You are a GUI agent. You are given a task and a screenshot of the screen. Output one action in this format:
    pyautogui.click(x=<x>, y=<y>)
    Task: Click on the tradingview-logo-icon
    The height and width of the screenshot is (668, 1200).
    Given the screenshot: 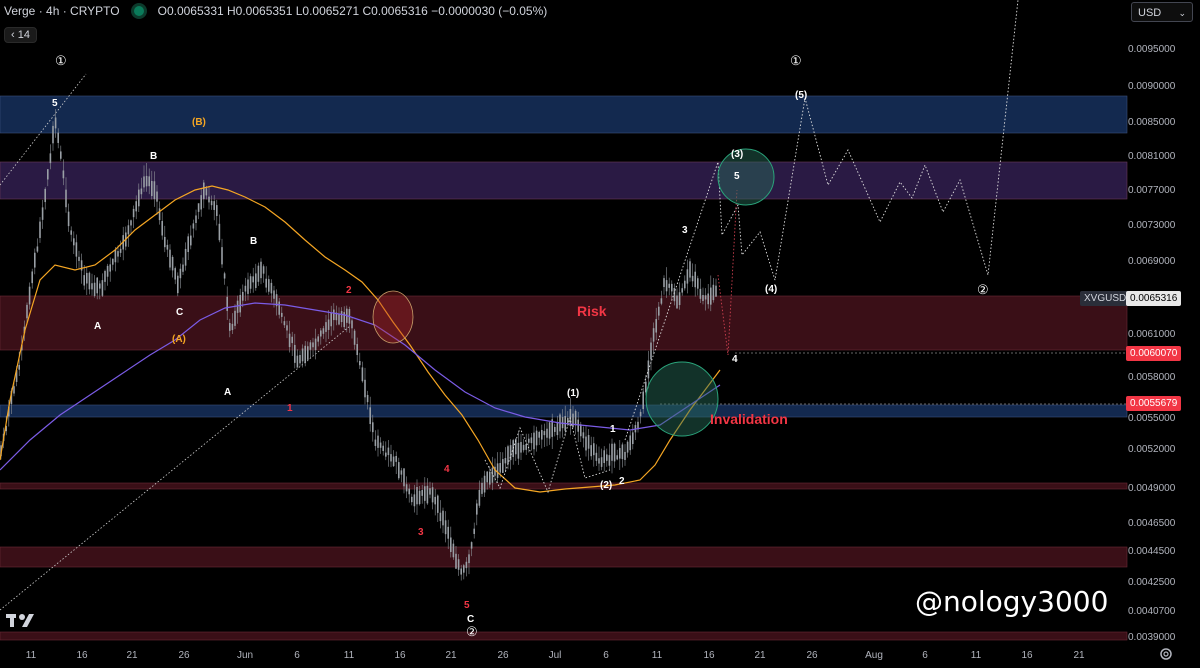 What is the action you would take?
    pyautogui.click(x=21, y=621)
    